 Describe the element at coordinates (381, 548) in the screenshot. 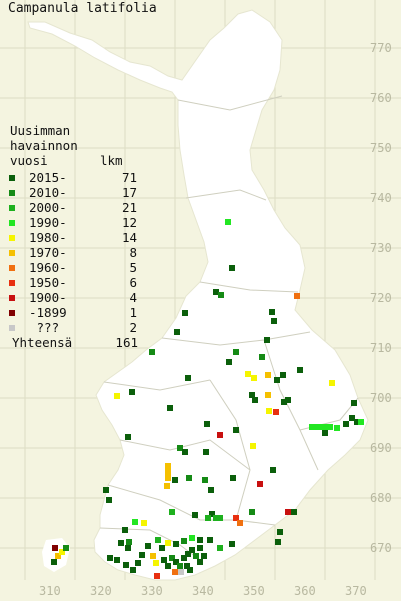

I see `y-tick-label: 670` at that location.